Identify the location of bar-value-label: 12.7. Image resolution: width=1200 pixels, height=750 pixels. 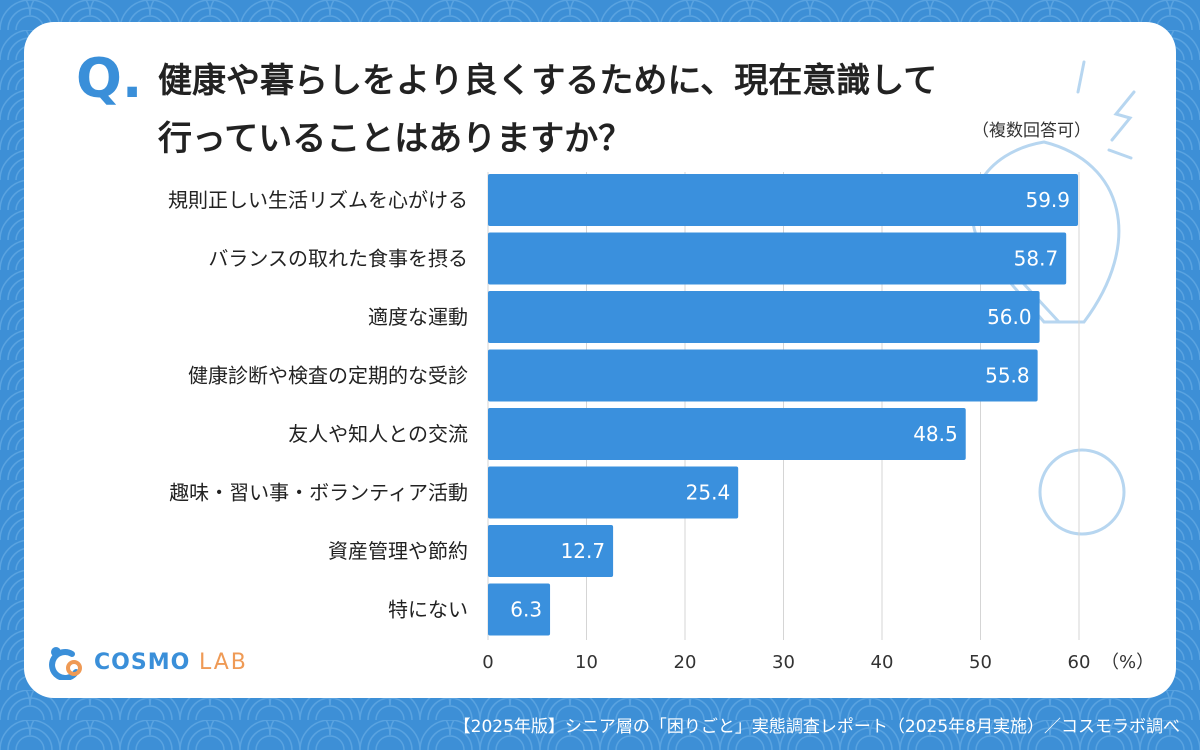
(583, 551).